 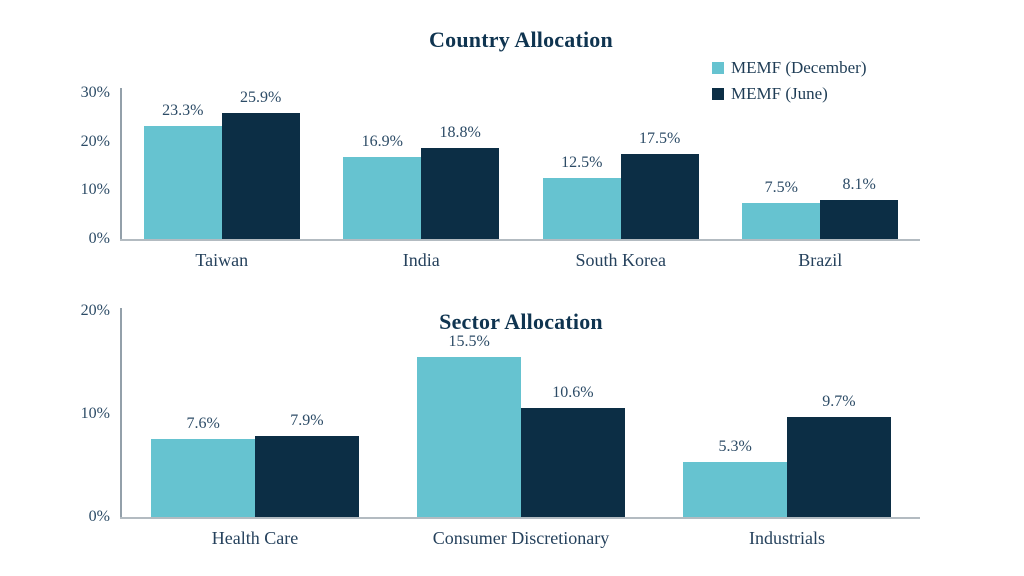 I want to click on category-label: Consumer Discretionary, so click(x=521, y=538).